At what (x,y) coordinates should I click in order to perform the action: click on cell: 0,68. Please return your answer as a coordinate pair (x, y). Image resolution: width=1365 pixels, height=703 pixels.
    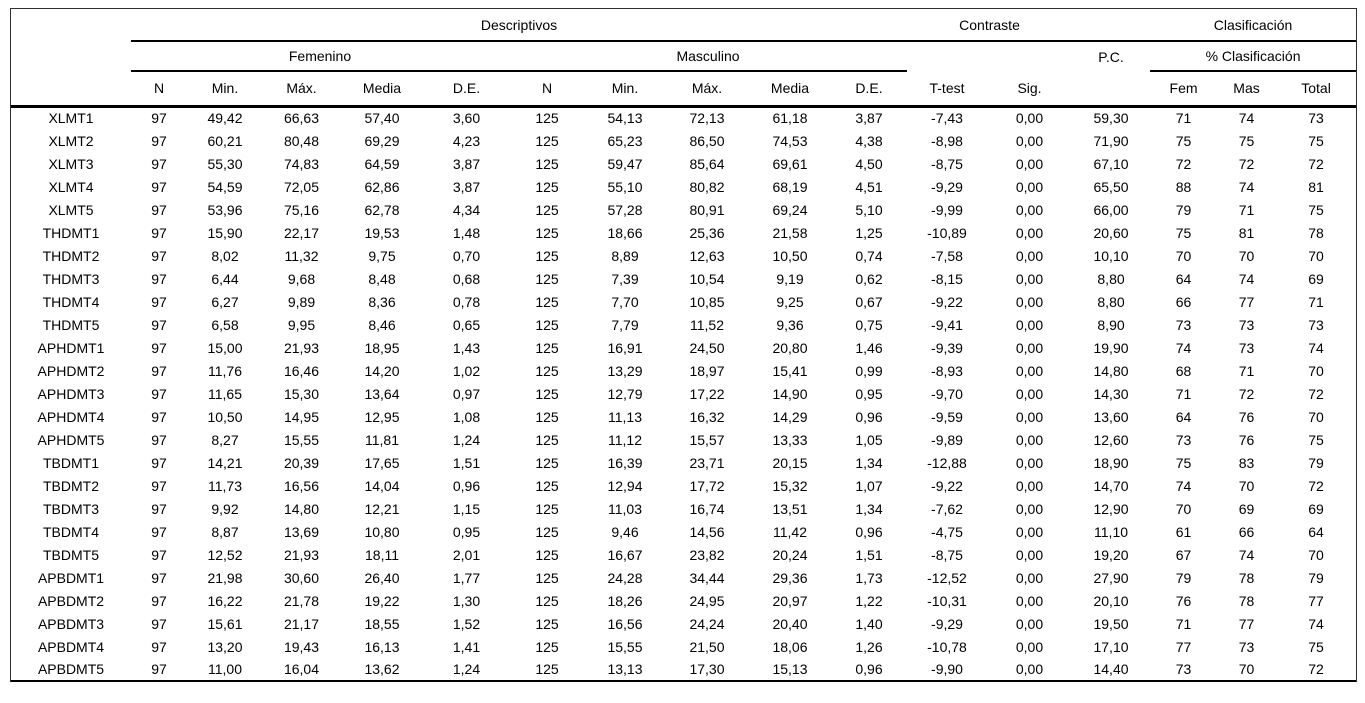
    Looking at the image, I should click on (466, 278).